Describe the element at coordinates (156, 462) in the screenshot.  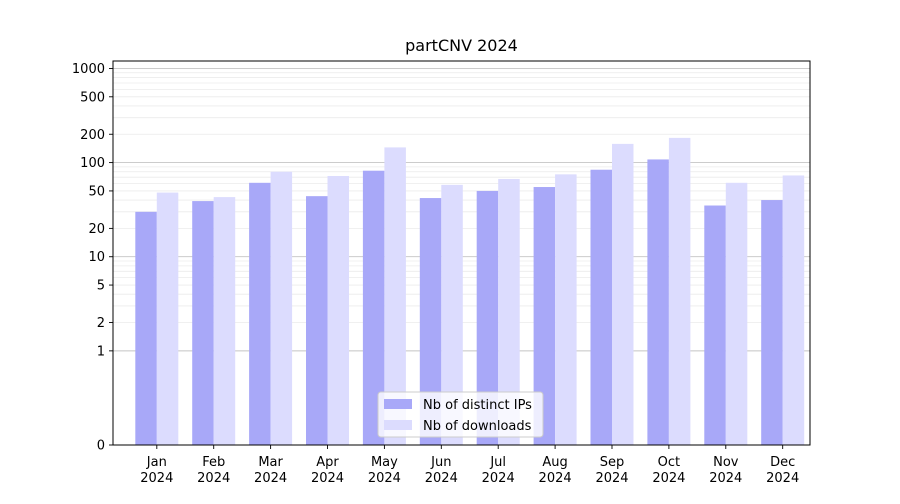
I see `x-tick-label-month: Jan` at that location.